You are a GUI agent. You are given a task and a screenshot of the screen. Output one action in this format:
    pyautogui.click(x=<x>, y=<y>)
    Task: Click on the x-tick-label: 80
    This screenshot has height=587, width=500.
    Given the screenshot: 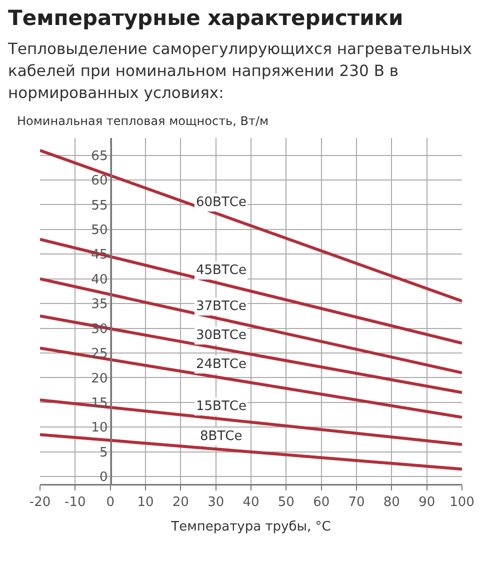 What is the action you would take?
    pyautogui.click(x=391, y=502)
    